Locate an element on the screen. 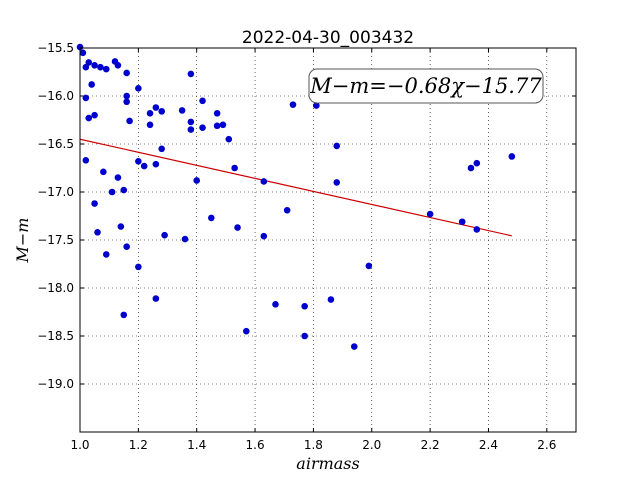 Image resolution: width=640 pixels, height=480 pixels. fit-line is located at coordinates (296, 187).